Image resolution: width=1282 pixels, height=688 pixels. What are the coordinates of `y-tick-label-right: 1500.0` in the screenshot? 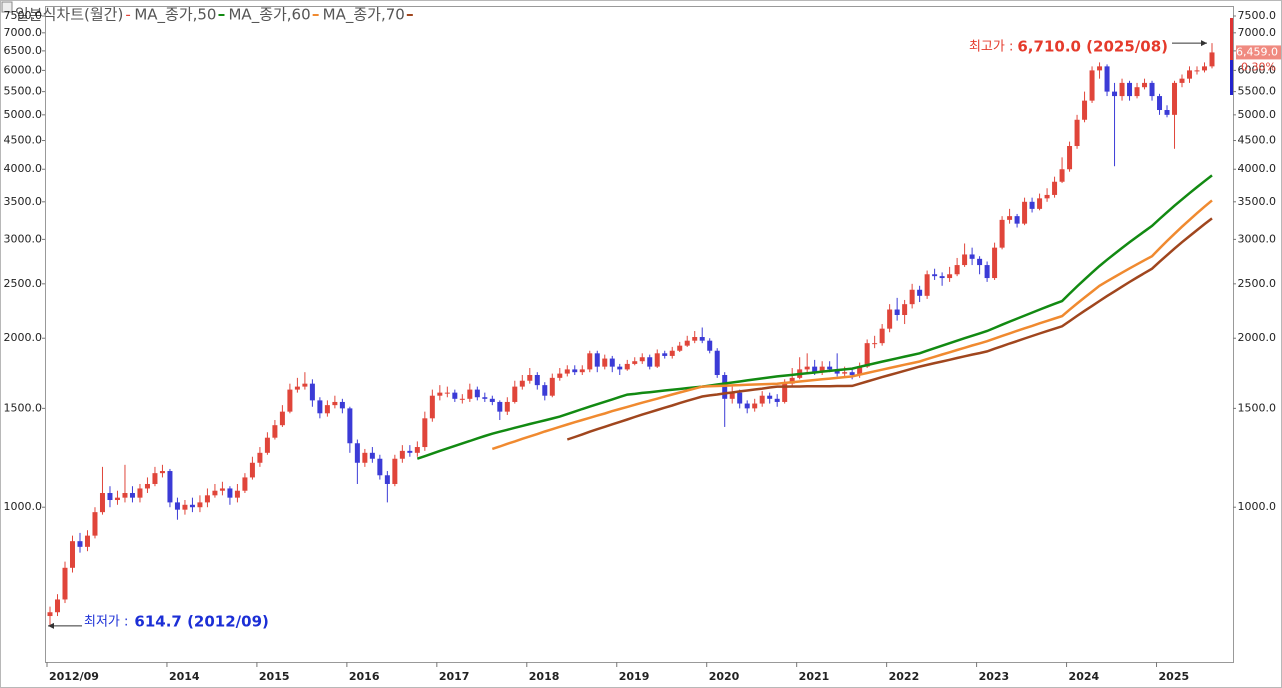 It's located at (1257, 407).